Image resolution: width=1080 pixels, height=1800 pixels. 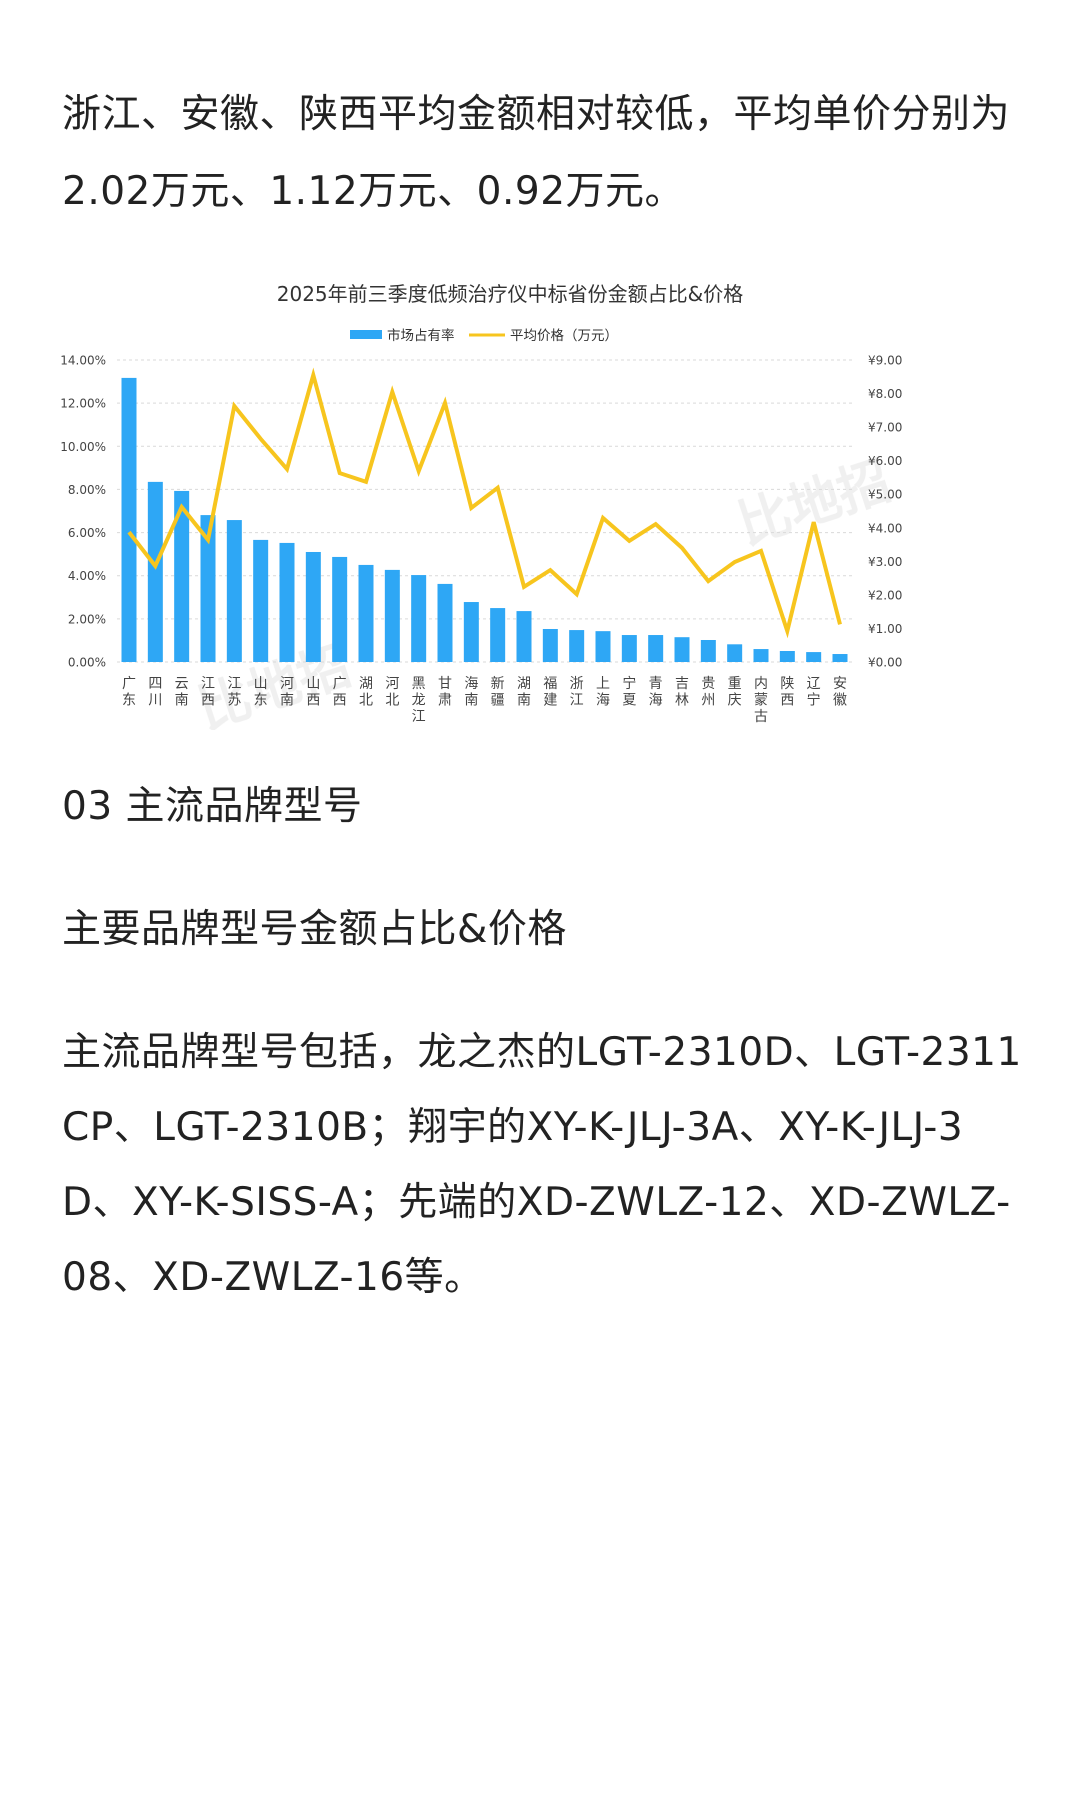 I want to click on province-label: 建, so click(x=550, y=701).